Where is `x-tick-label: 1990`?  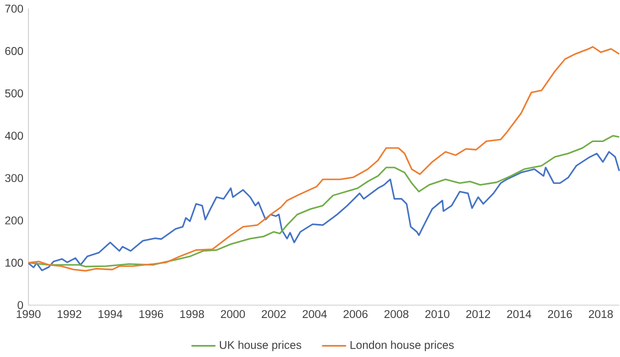
x-tick-label: 1990 is located at coordinates (28, 314).